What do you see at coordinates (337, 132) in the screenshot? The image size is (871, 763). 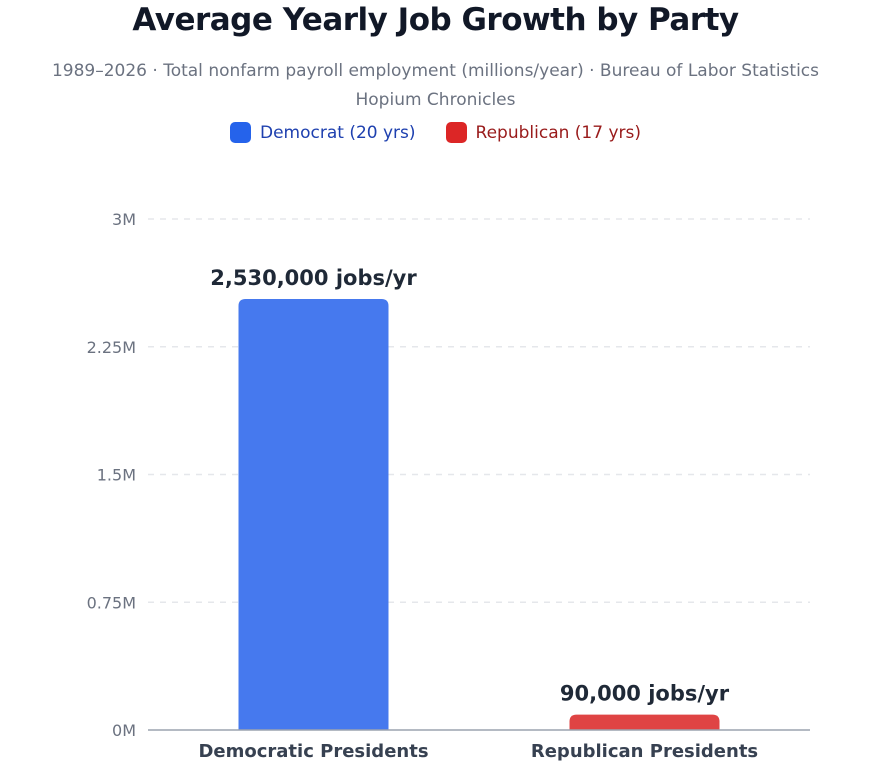 I see `legend-label-democrat: Democrat (20 yrs)` at bounding box center [337, 132].